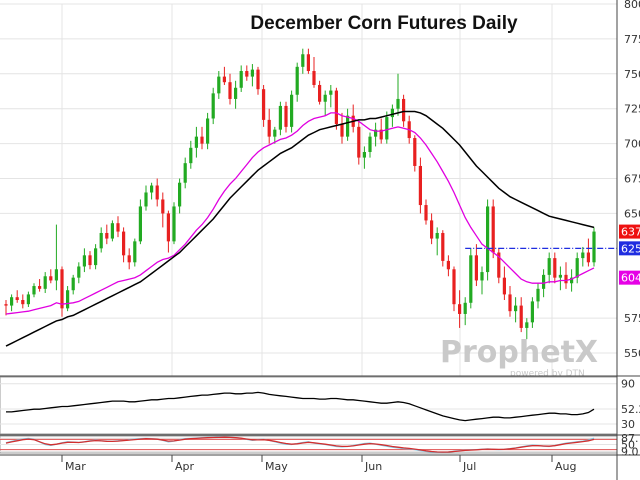 Image resolution: width=640 pixels, height=480 pixels. What do you see at coordinates (628, 445) in the screenshot?
I see `panel-tick-label: 50` at bounding box center [628, 445].